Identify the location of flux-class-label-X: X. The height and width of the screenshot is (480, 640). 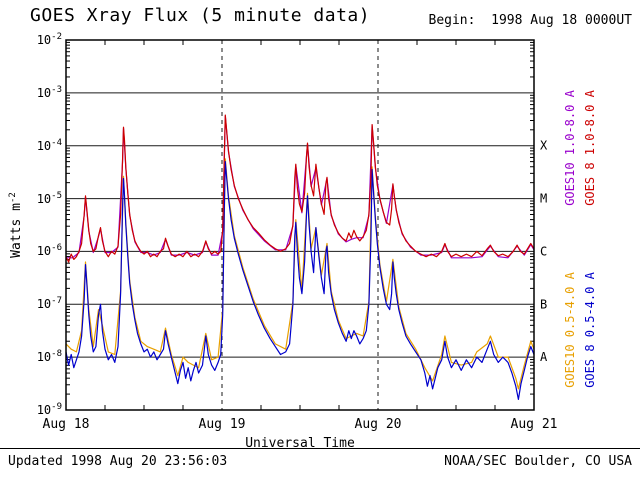
(544, 146).